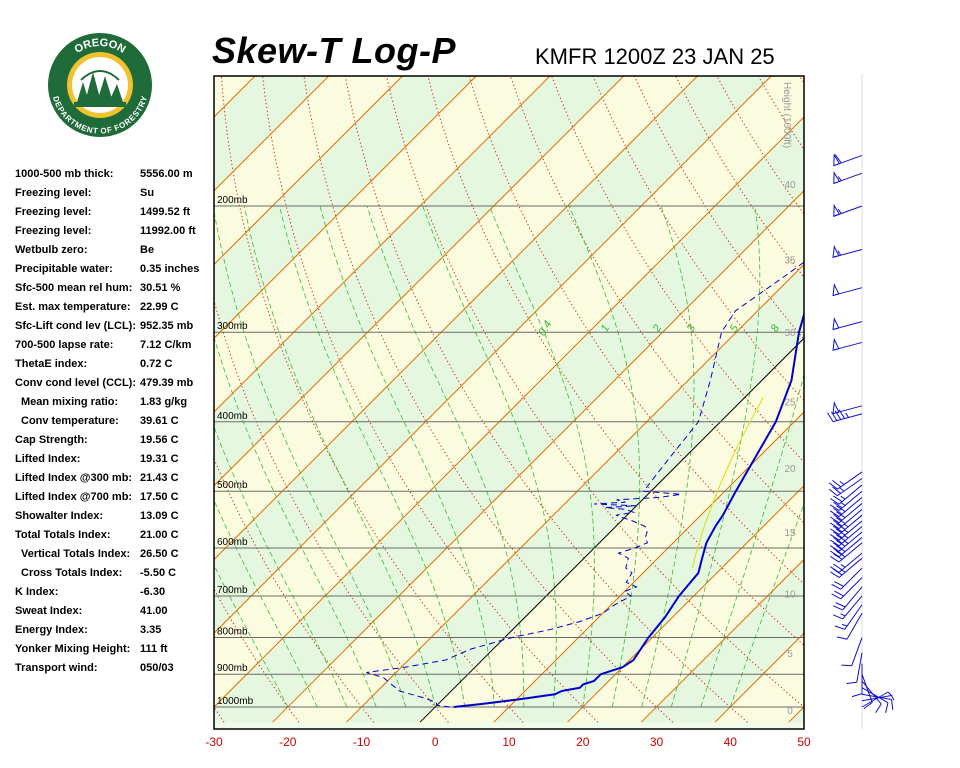 The height and width of the screenshot is (768, 960). I want to click on index-label: Vertical Totals Index:, so click(76, 554).